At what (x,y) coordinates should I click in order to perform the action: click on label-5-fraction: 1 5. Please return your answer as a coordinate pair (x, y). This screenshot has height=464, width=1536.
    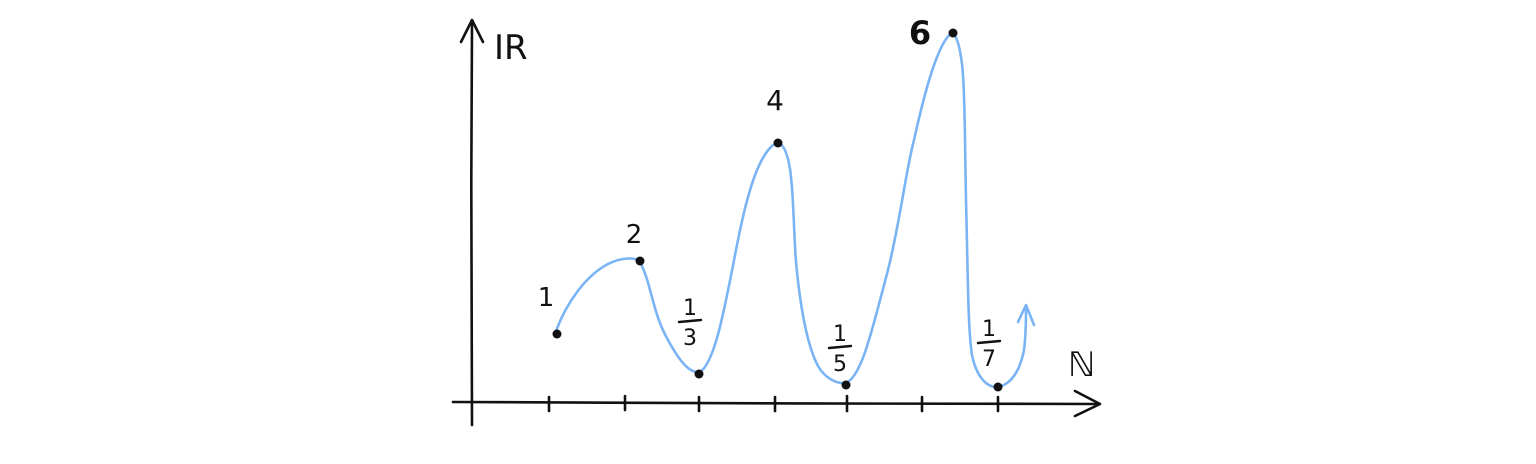
    Looking at the image, I should click on (840, 349).